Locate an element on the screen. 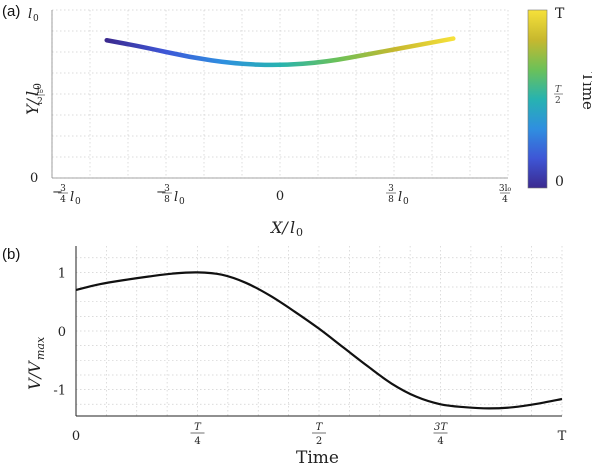 The image size is (592, 468). panel-b-xtick-T-4: T4 is located at coordinates (197, 434).